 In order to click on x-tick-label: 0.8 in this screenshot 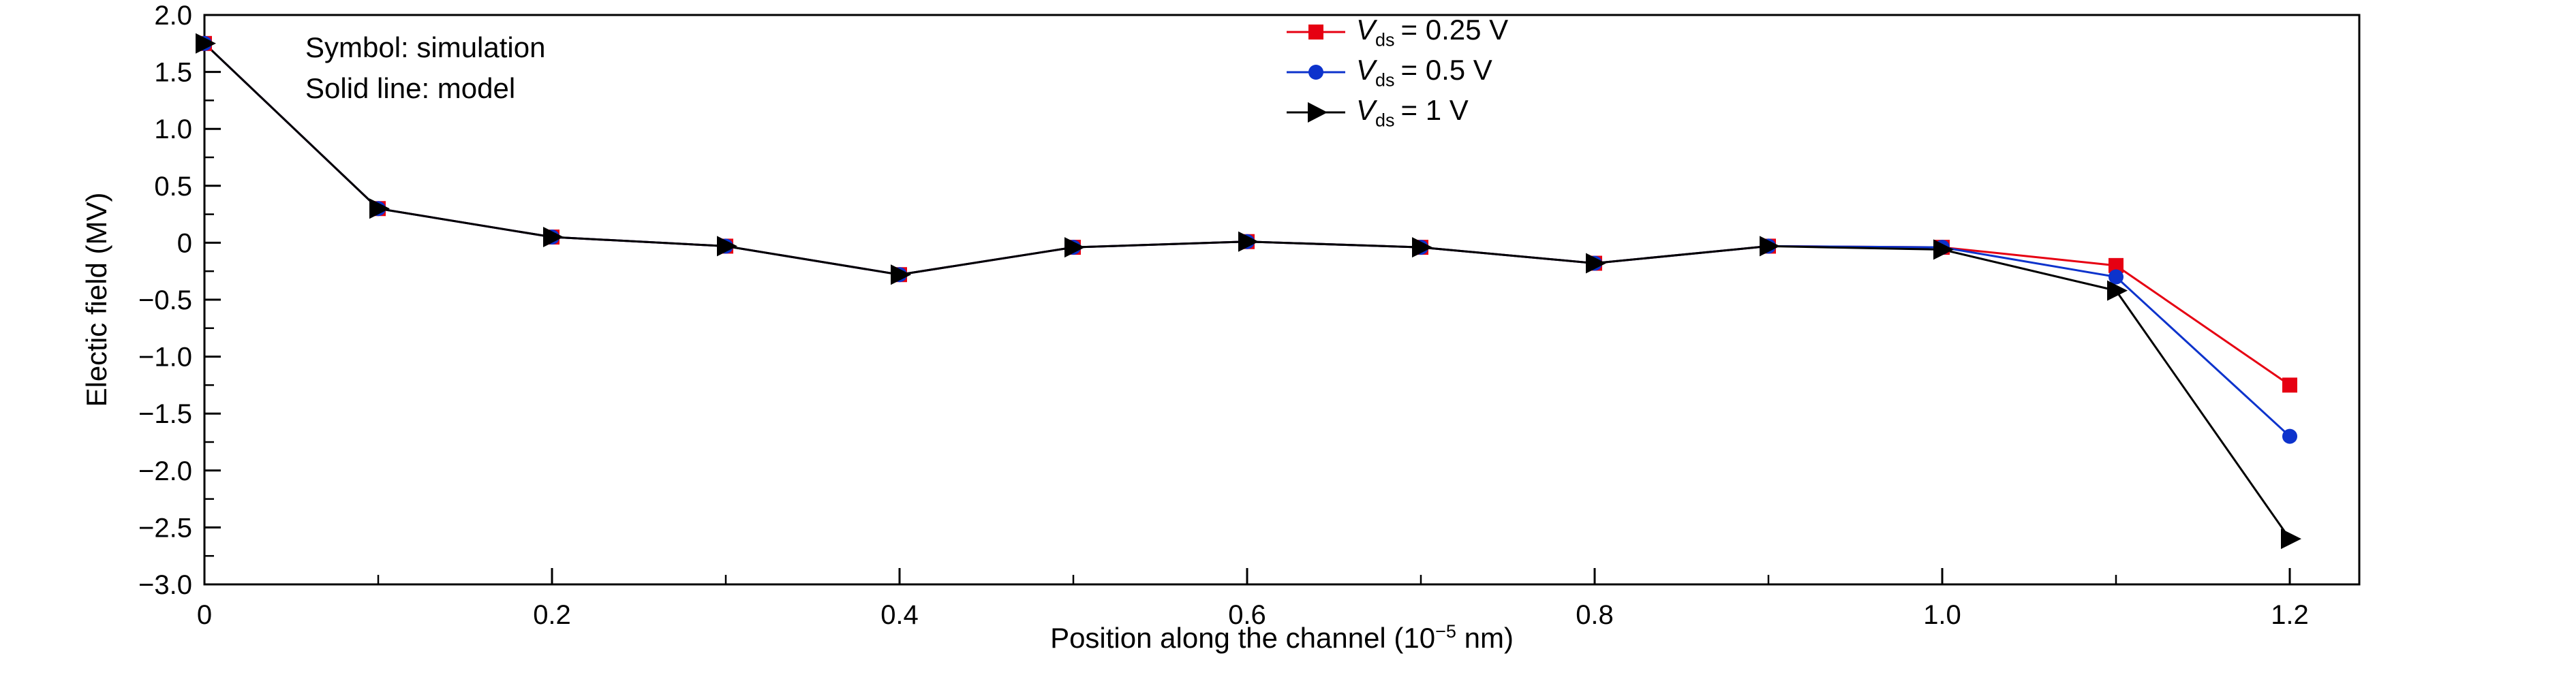, I will do `click(1595, 615)`.